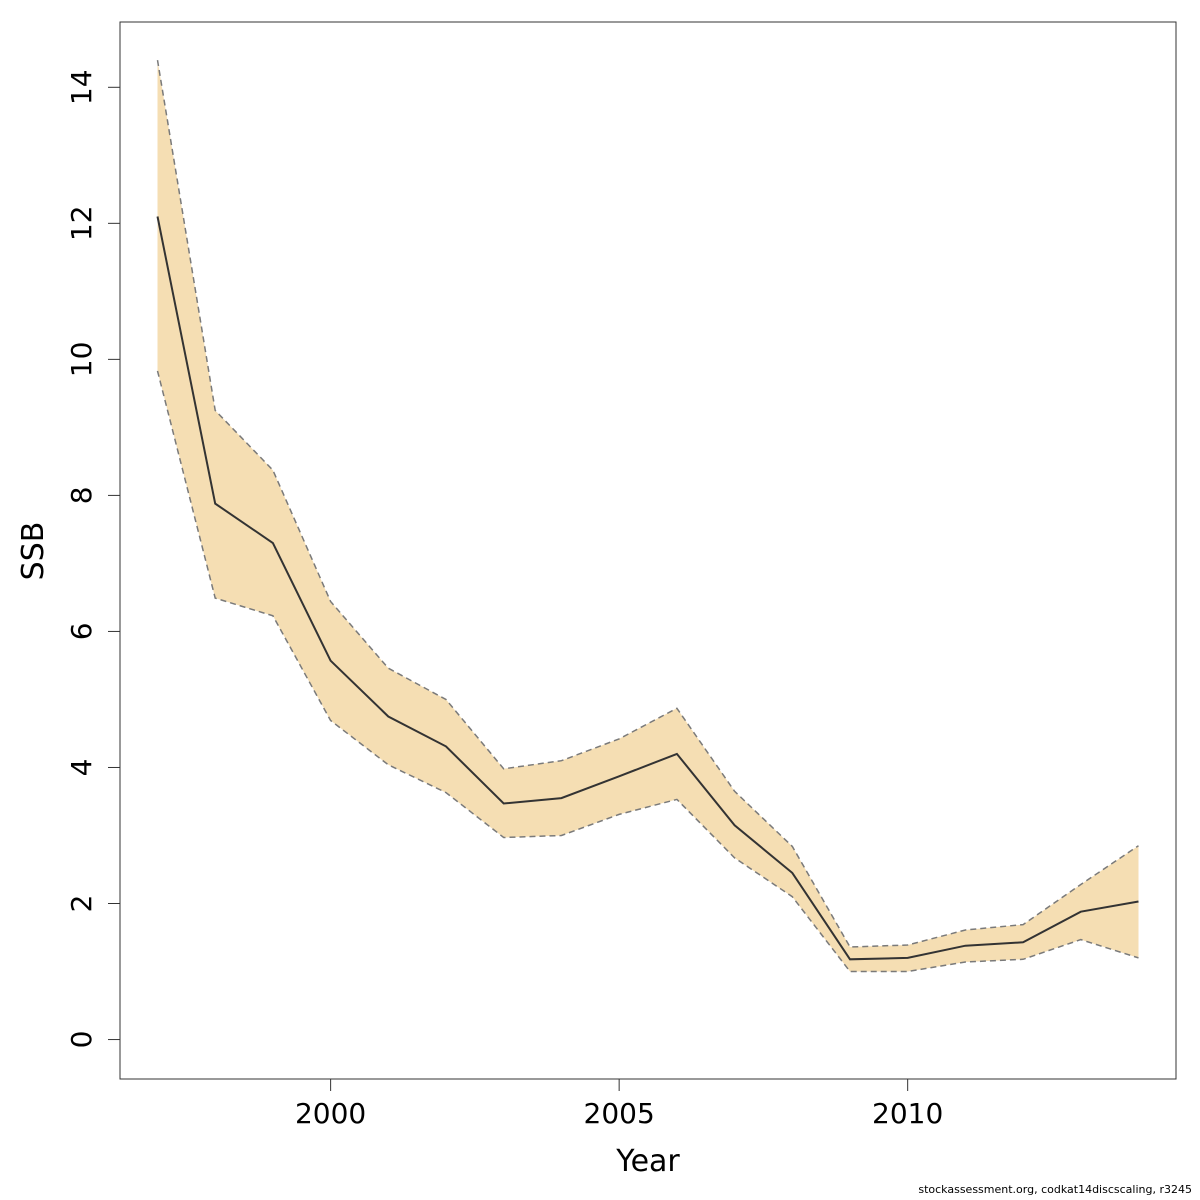  What do you see at coordinates (81, 768) in the screenshot?
I see `y-tick-label: 4` at bounding box center [81, 768].